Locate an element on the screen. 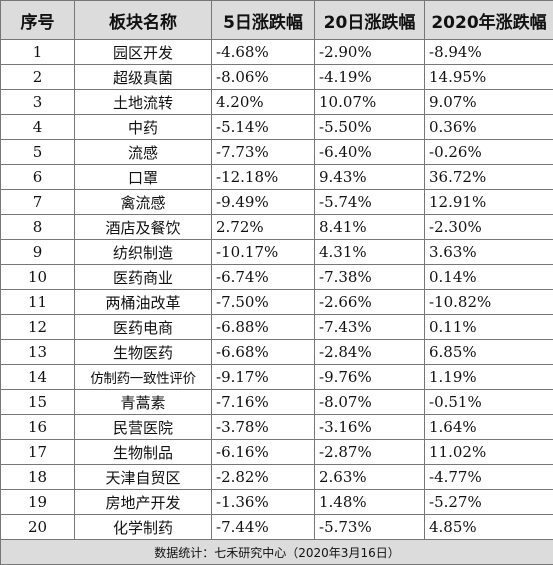 The image size is (553, 565). change-20day: 2.63% is located at coordinates (370, 477).